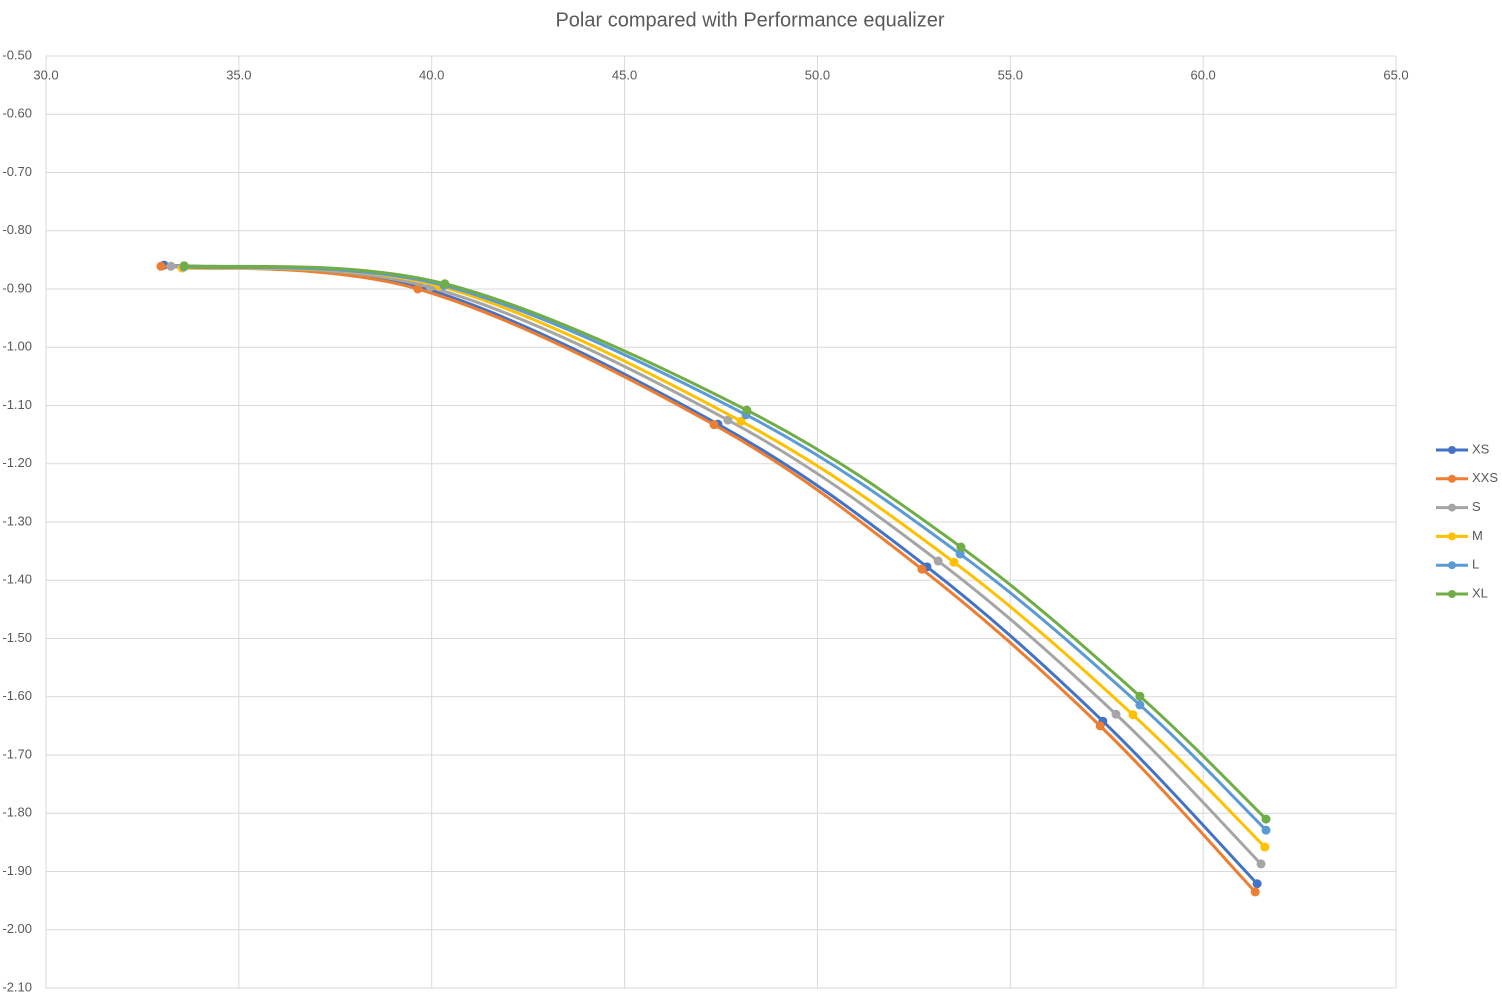 Image resolution: width=1502 pixels, height=998 pixels. Describe the element at coordinates (17, 171) in the screenshot. I see `y-tick-label: -0.70` at that location.